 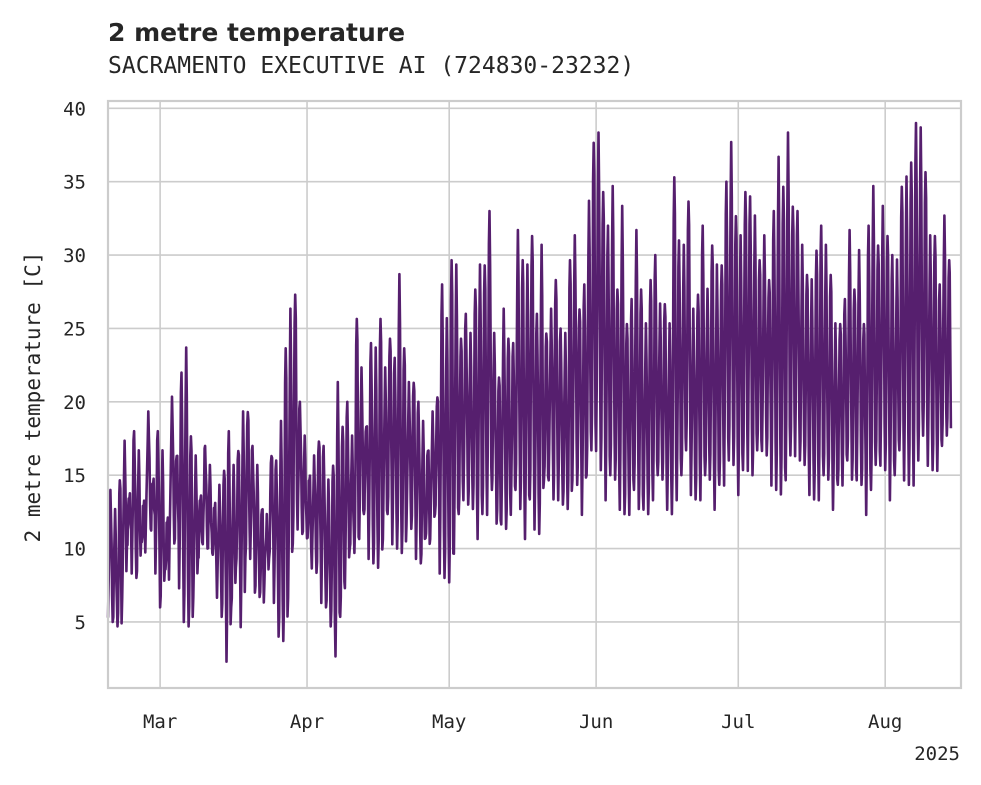 What do you see at coordinates (74, 550) in the screenshot?
I see `y-tick-label: 10` at bounding box center [74, 550].